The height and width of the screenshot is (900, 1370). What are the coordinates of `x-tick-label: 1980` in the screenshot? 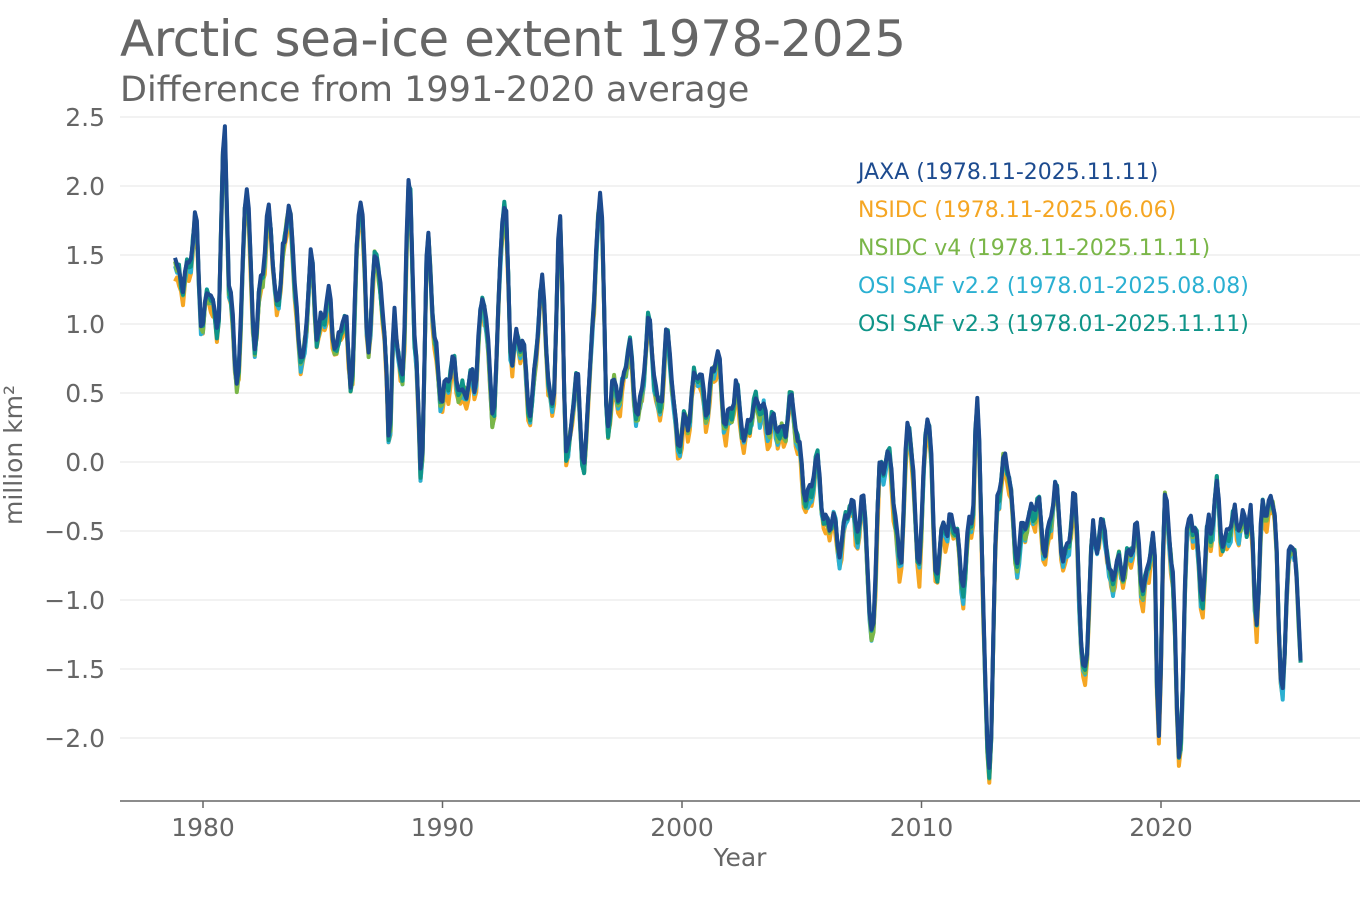 It's located at (203, 827).